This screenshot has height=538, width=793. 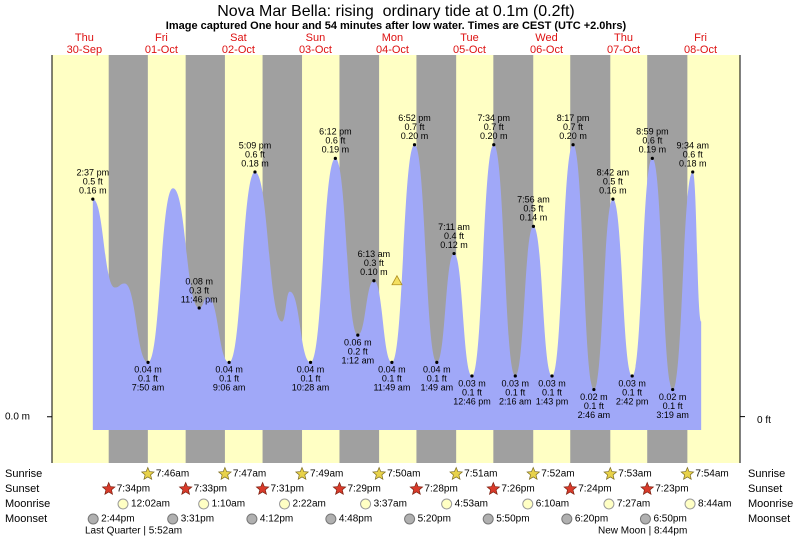 I want to click on extreme-label: 9:34 am, so click(x=692, y=145).